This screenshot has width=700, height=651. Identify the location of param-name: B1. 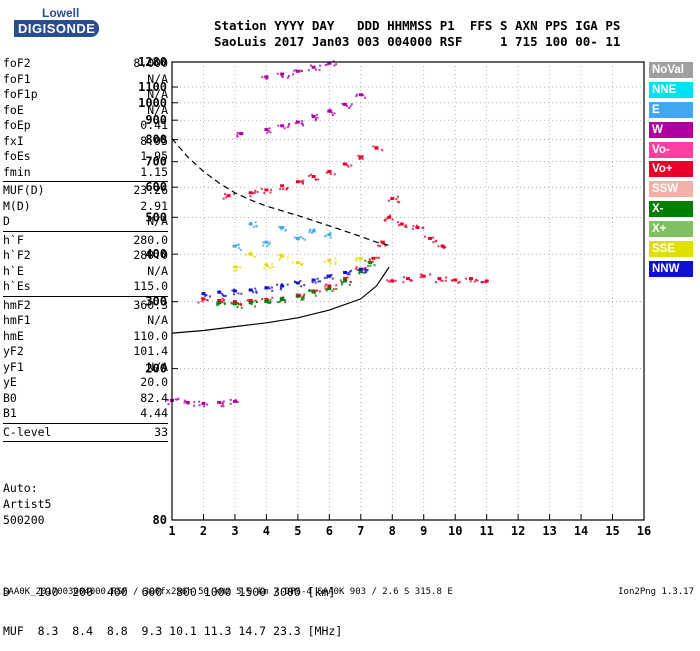
(10, 413).